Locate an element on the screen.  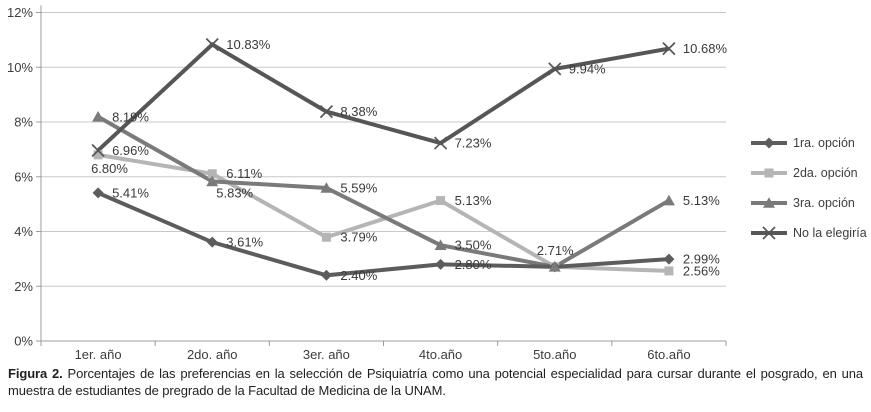
data-label-1ra-opcion: 2.40% is located at coordinates (358, 275).